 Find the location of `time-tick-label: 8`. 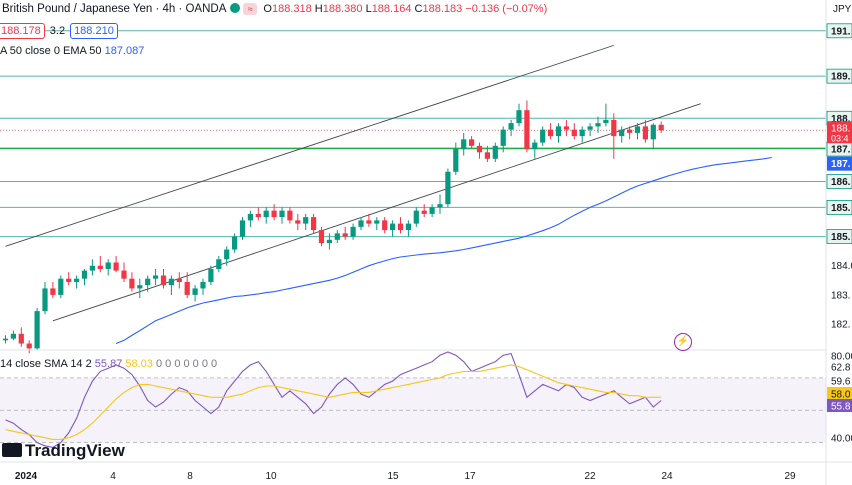

time-tick-label: 8 is located at coordinates (190, 476).